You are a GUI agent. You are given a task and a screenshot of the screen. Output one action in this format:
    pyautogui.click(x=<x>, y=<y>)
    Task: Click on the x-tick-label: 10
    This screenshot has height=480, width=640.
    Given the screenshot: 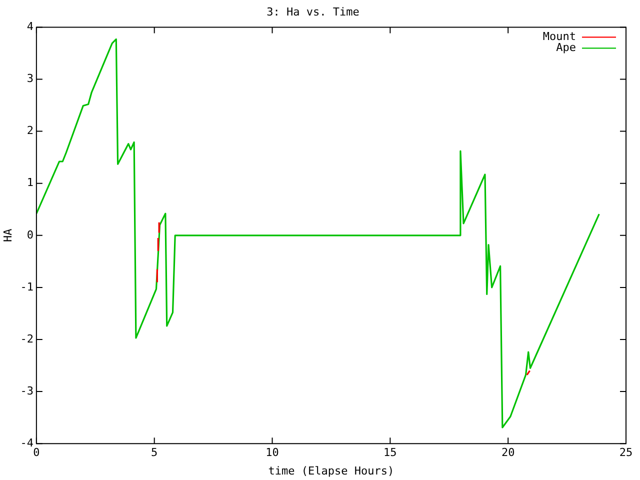 What is the action you would take?
    pyautogui.click(x=272, y=453)
    